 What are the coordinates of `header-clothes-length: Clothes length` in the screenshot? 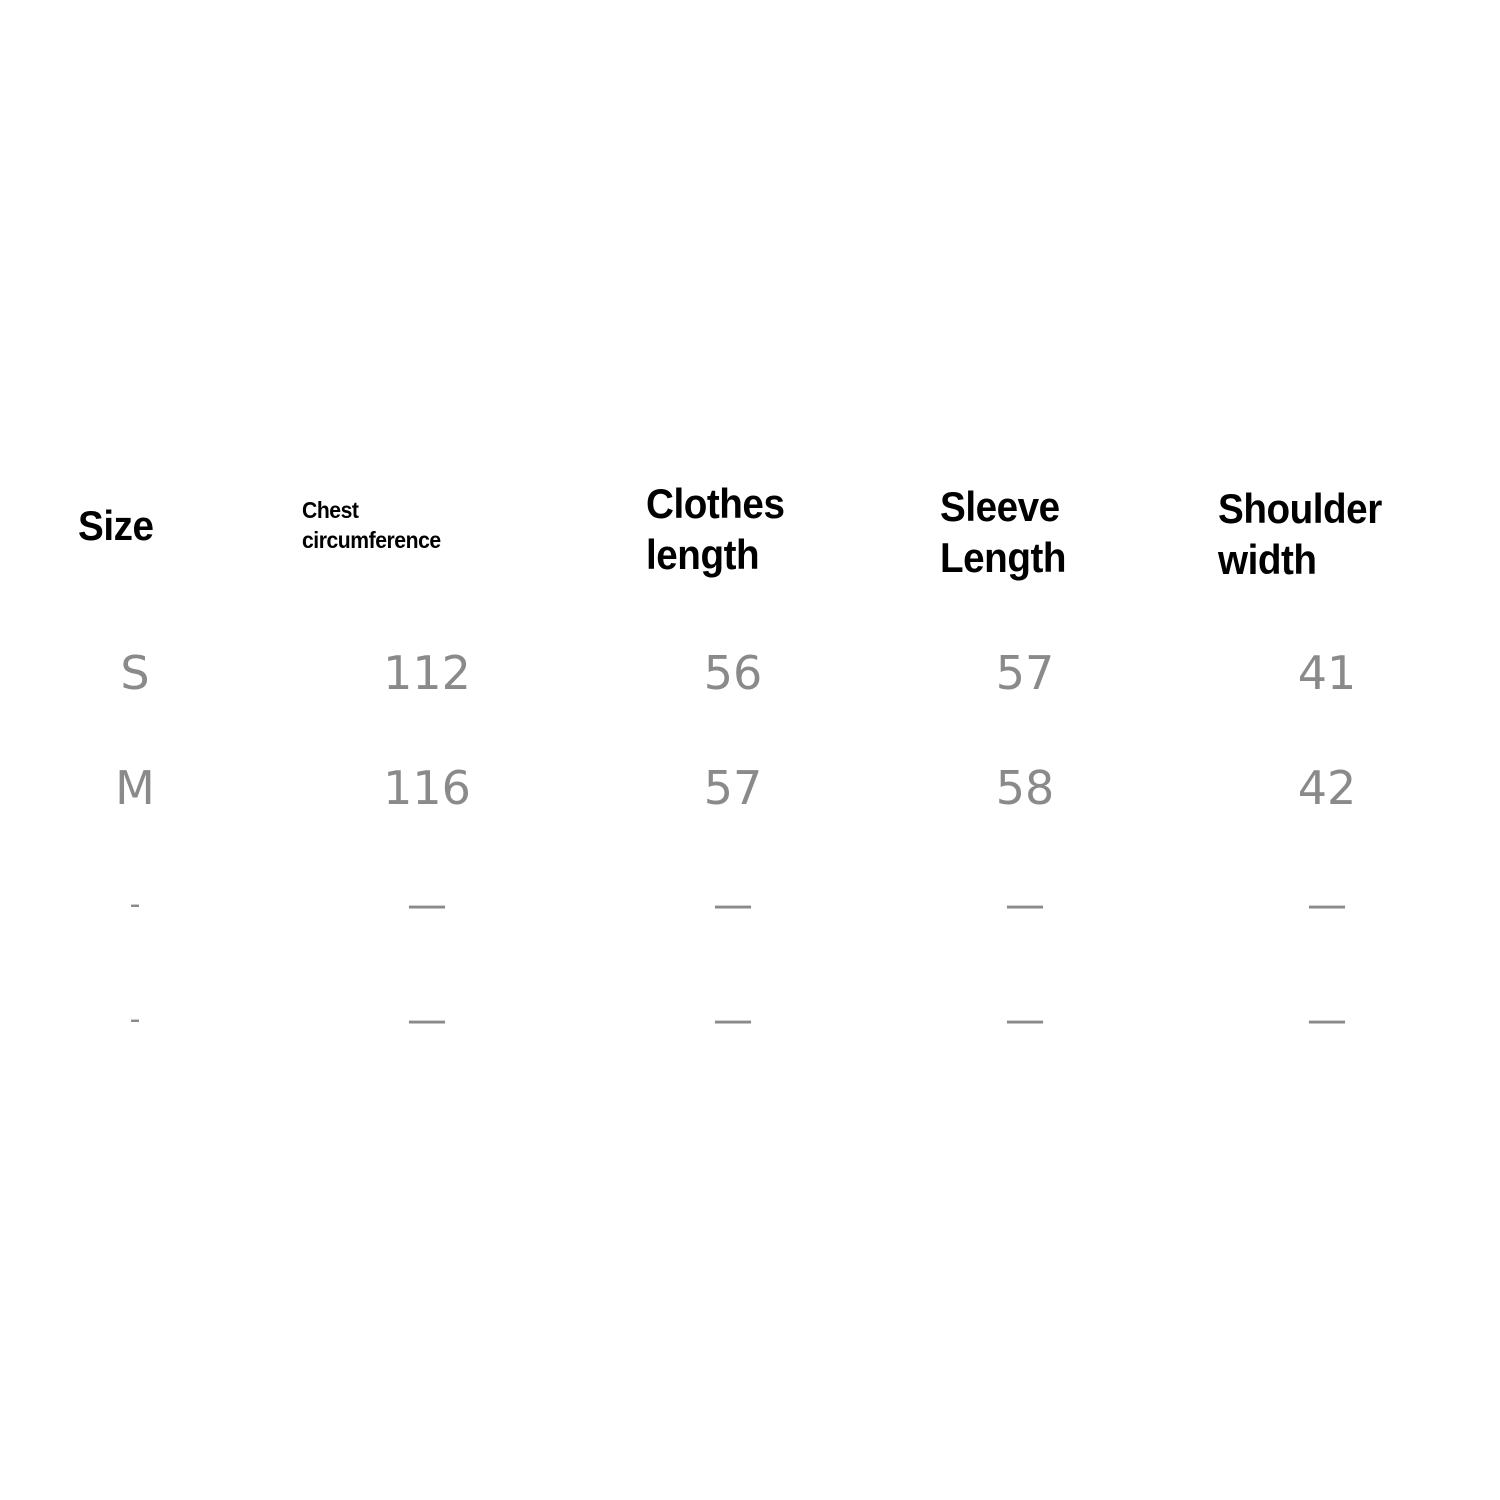 It's located at (715, 529).